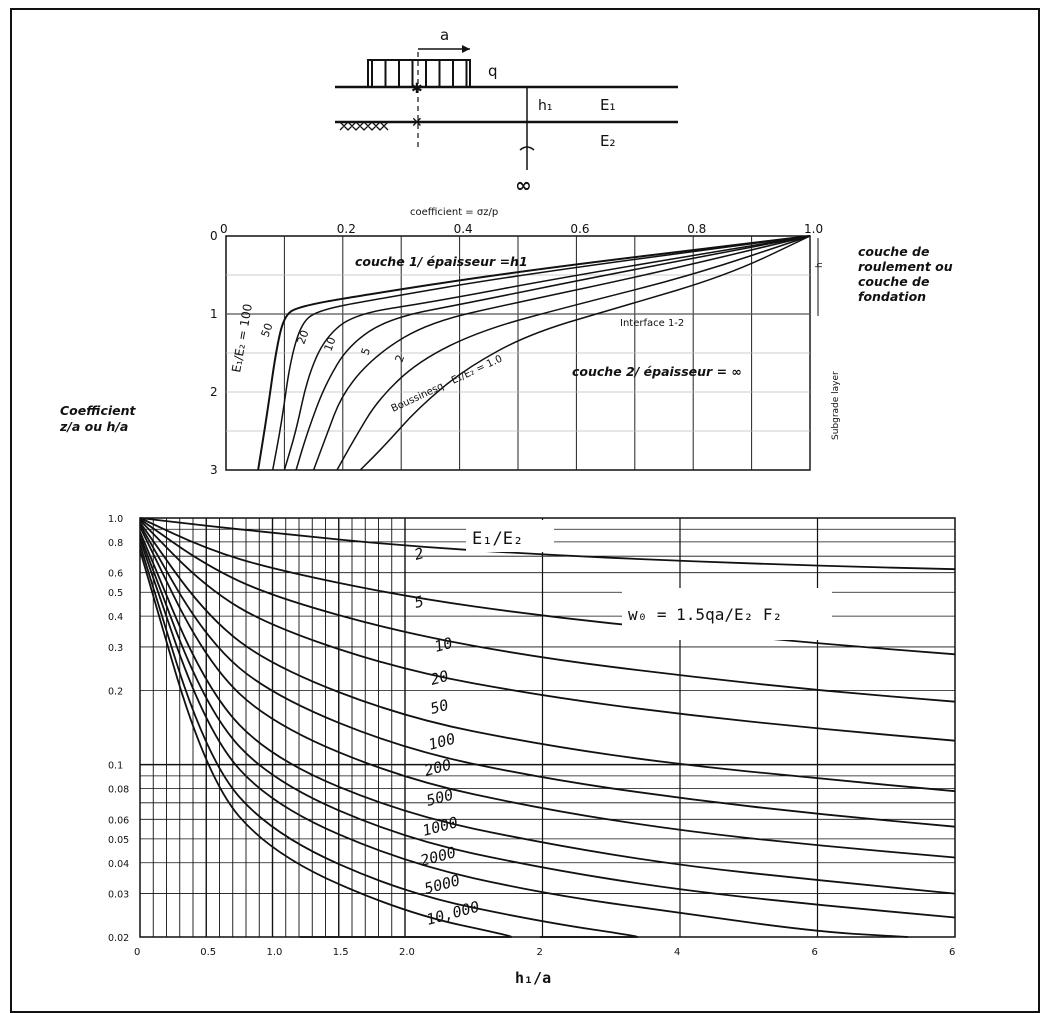 The image size is (1056, 1013). What do you see at coordinates (118, 938) in the screenshot?
I see `chart2-ytick-label: 0.02` at bounding box center [118, 938].